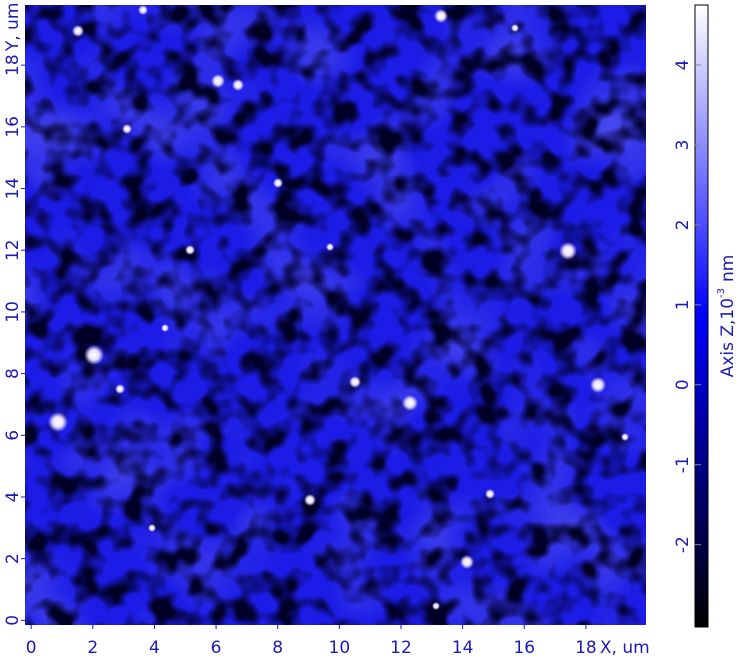 The image size is (739, 659). I want to click on y-tick-label: 10, so click(13, 312).